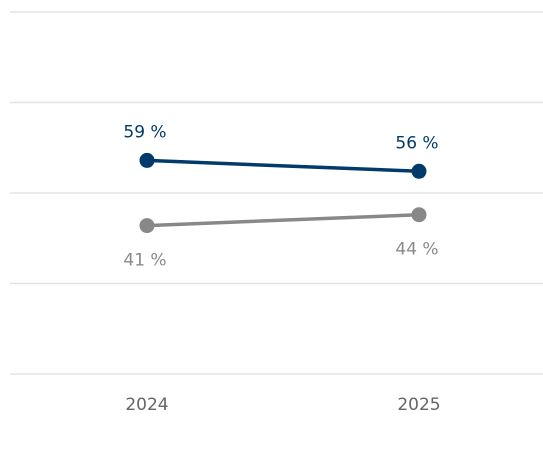  What do you see at coordinates (281, 239) in the screenshot?
I see `series-1: 41 % 44 %` at bounding box center [281, 239].